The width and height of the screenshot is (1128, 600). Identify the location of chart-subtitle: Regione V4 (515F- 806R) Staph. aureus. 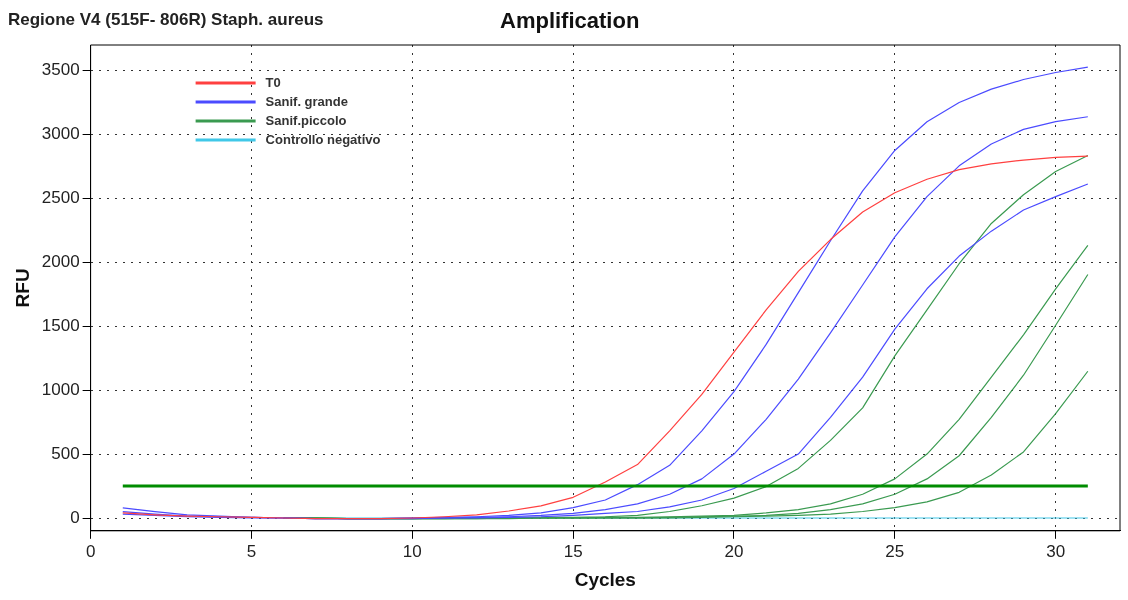
(166, 20).